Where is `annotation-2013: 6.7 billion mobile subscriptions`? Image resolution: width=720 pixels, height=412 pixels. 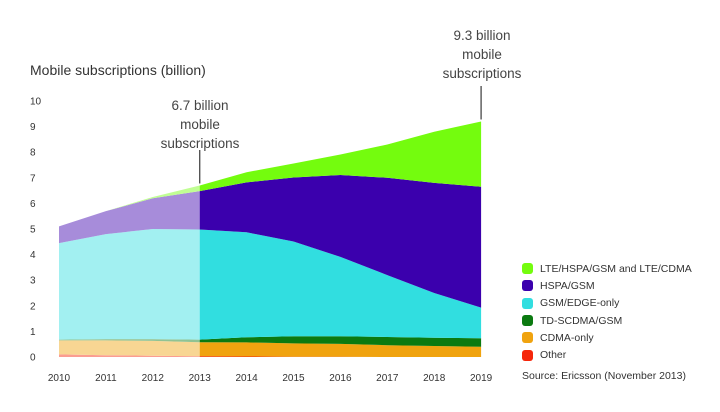
annotation-2013: 6.7 billion mobile subscriptions is located at coordinates (200, 124).